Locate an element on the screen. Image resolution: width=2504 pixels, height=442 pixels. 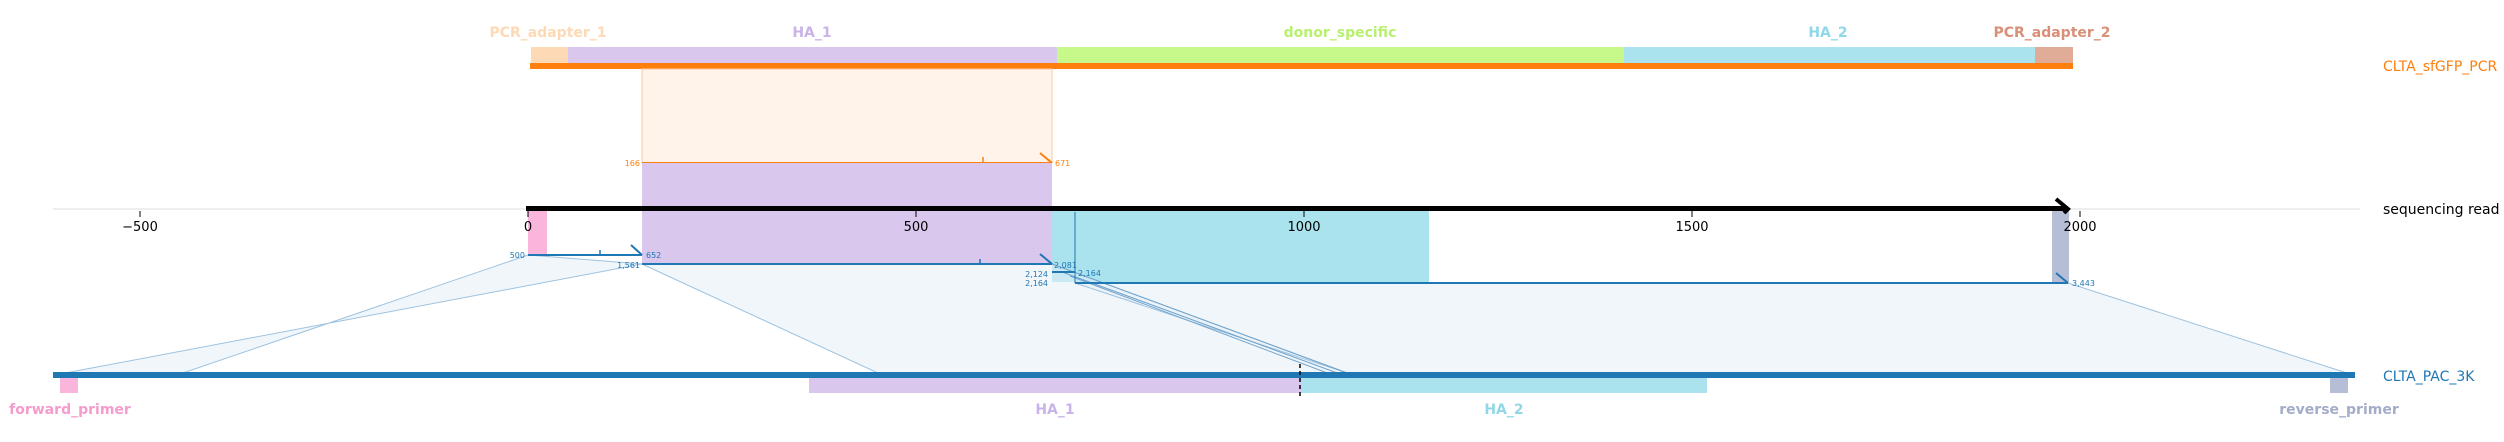
target-label-2124: 2,124 is located at coordinates (1036, 274).